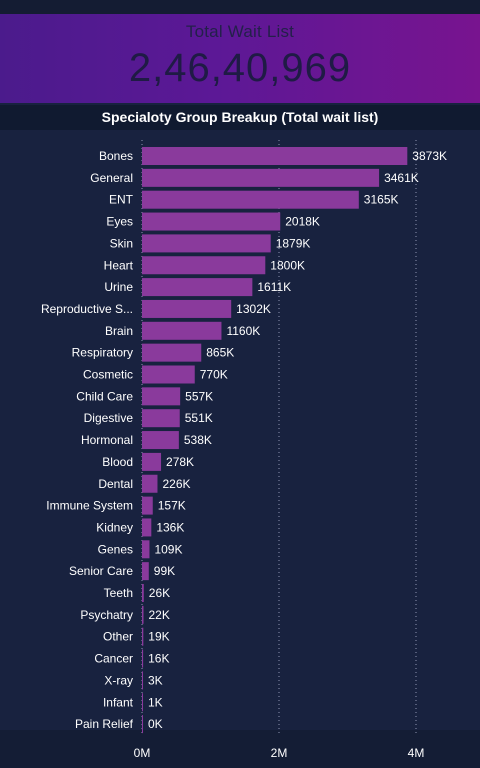 The image size is (480, 768). I want to click on category-label: Skin, so click(121, 243).